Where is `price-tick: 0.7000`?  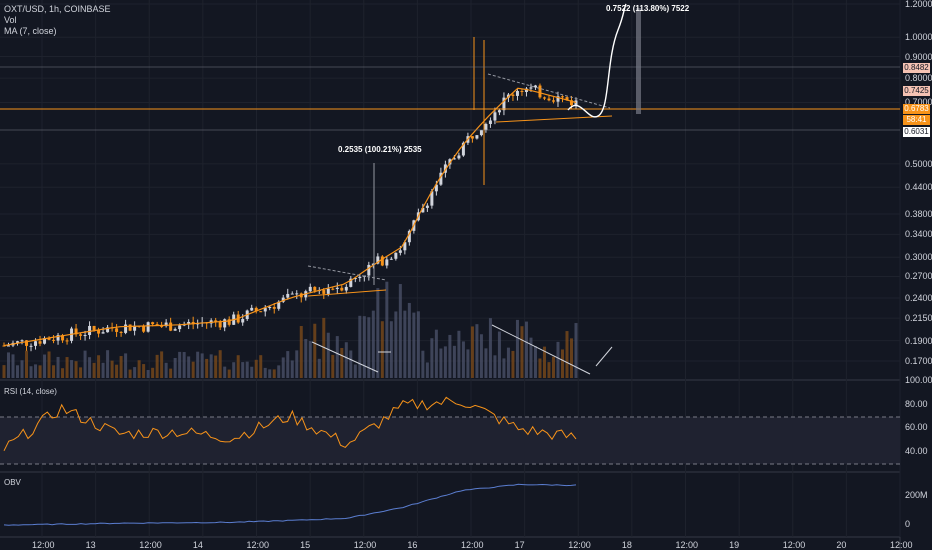 price-tick: 0.7000 is located at coordinates (918, 102).